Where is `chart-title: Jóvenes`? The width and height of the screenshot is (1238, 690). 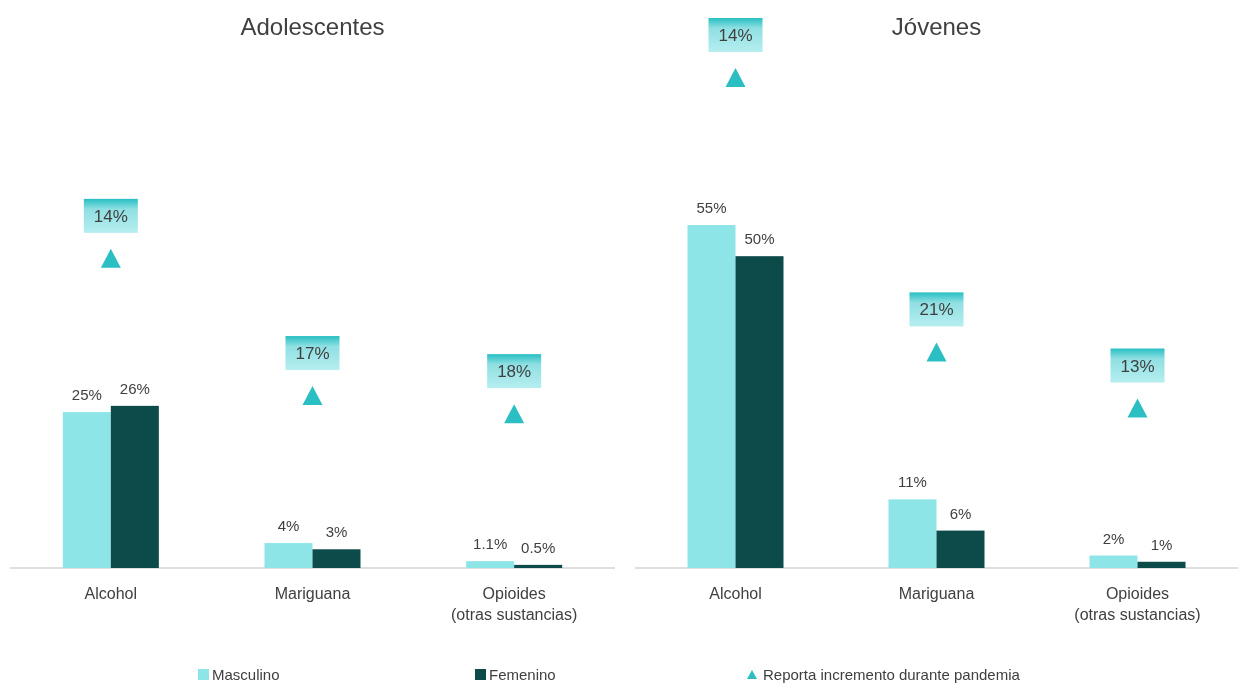 chart-title: Jóvenes is located at coordinates (936, 26).